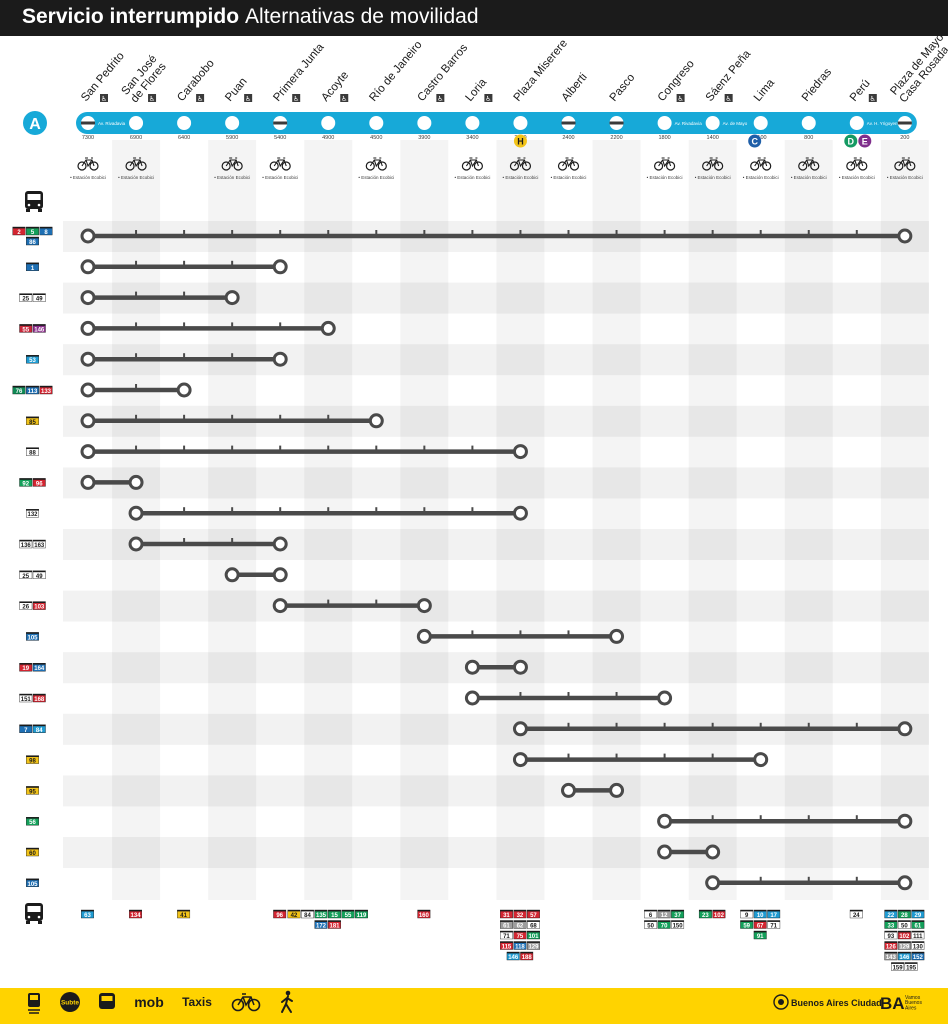 This screenshot has width=948, height=1029. I want to click on city-logo-core, so click(781, 1002).